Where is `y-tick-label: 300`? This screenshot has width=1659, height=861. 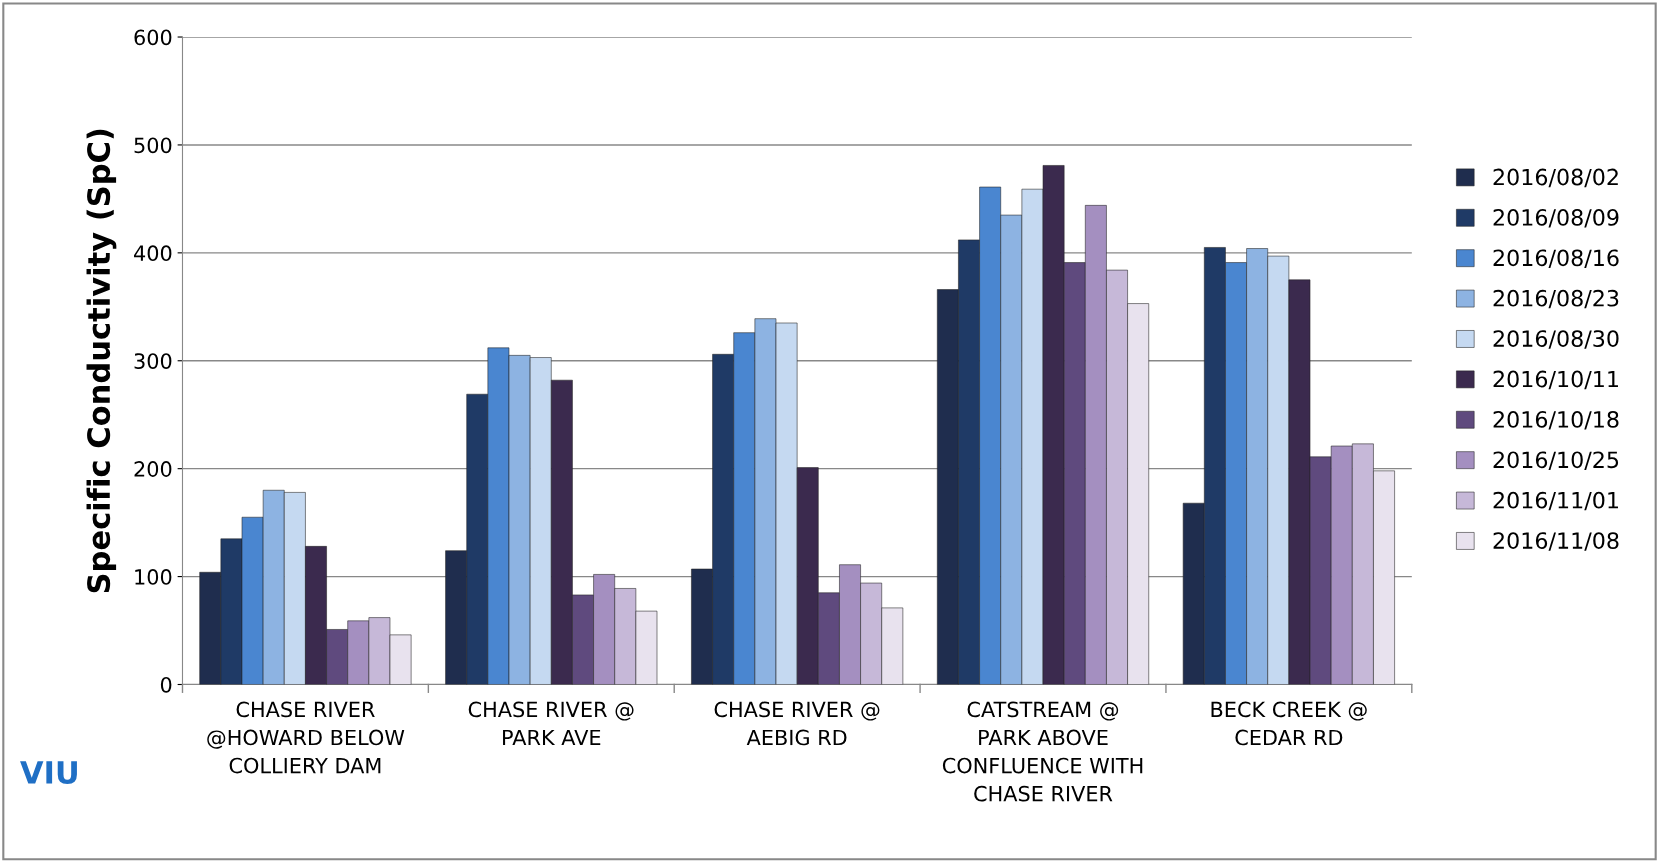 y-tick-label: 300 is located at coordinates (153, 361).